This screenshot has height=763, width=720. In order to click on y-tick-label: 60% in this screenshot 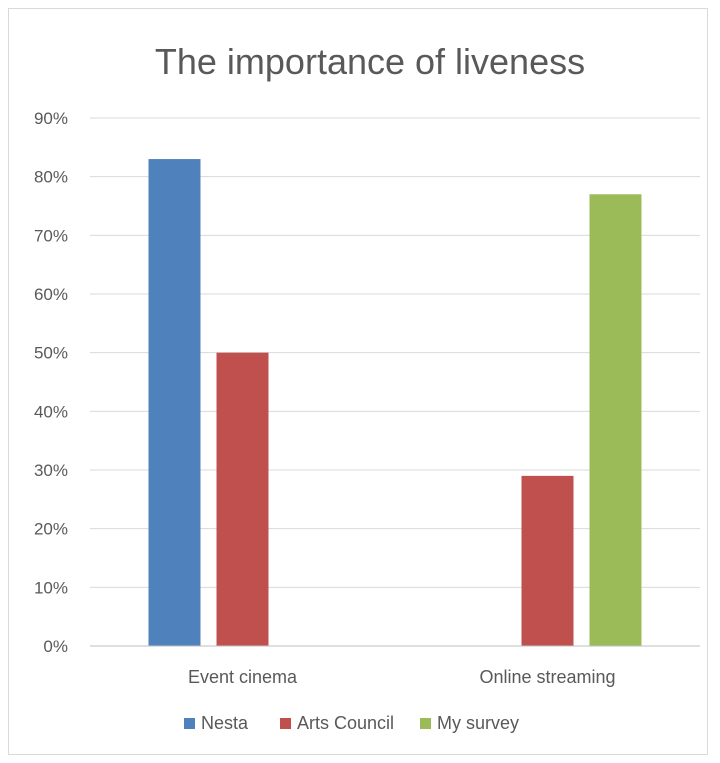, I will do `click(51, 294)`.